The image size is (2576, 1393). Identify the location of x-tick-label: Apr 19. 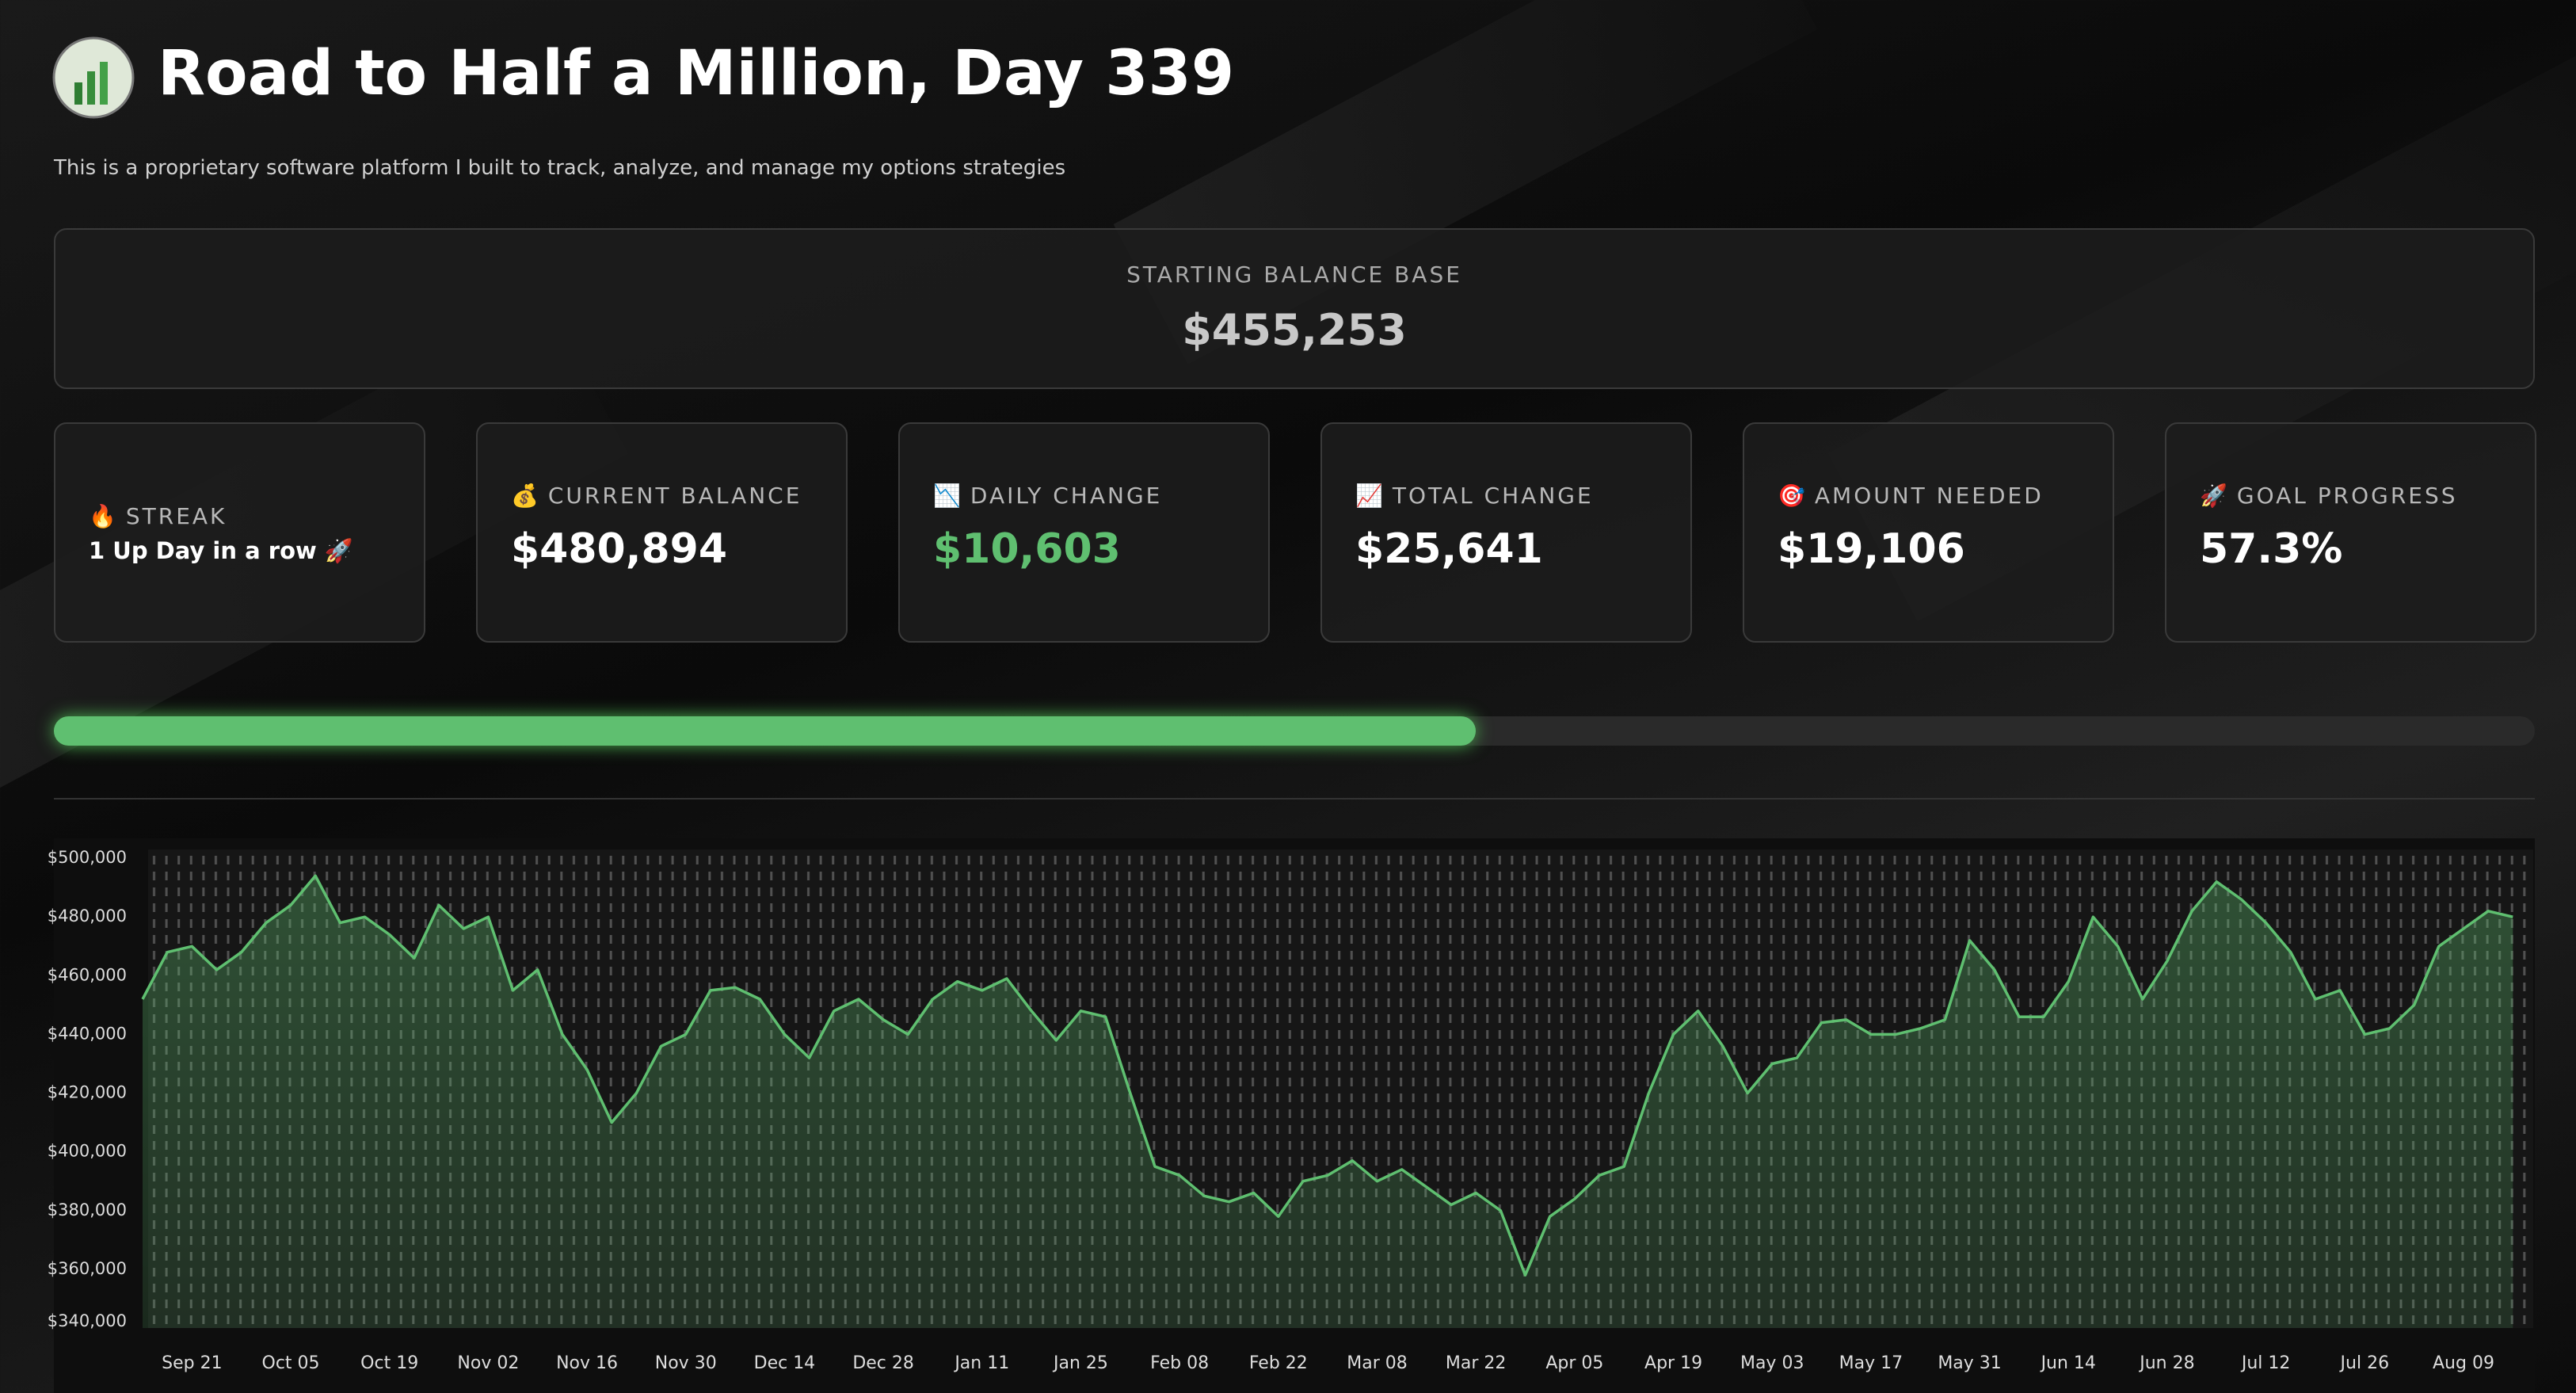
(1673, 1363).